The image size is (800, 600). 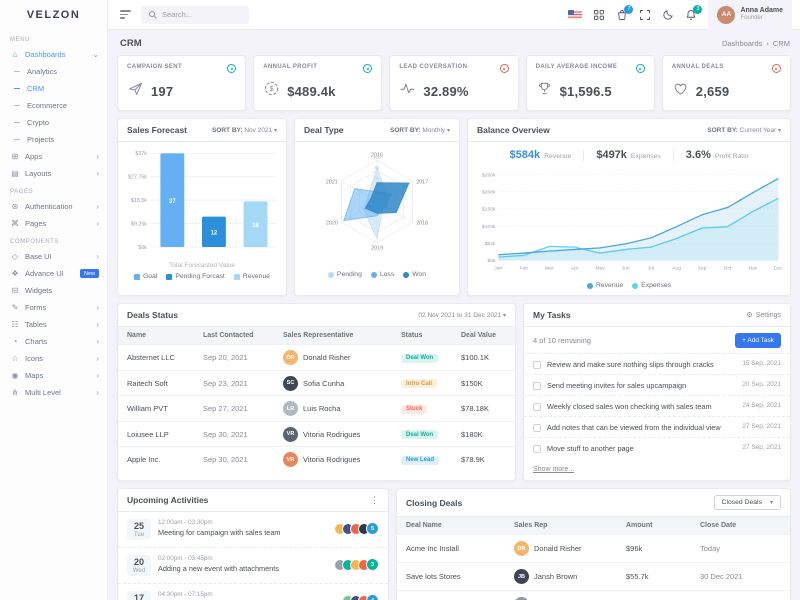 What do you see at coordinates (17, 105) in the screenshot?
I see `dash-icon` at bounding box center [17, 105].